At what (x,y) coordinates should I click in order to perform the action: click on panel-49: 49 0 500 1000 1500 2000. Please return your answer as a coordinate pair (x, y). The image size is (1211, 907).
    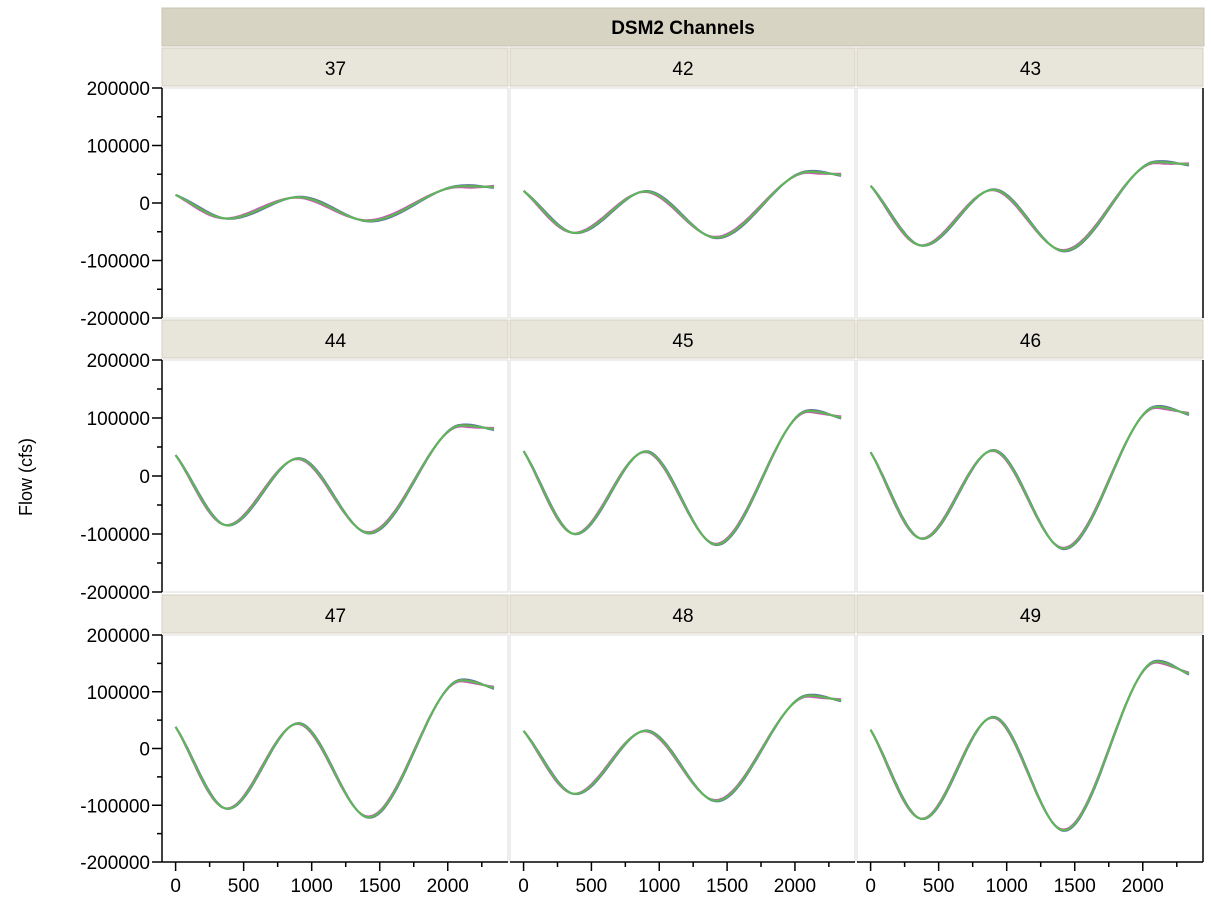
    Looking at the image, I should click on (1030, 745).